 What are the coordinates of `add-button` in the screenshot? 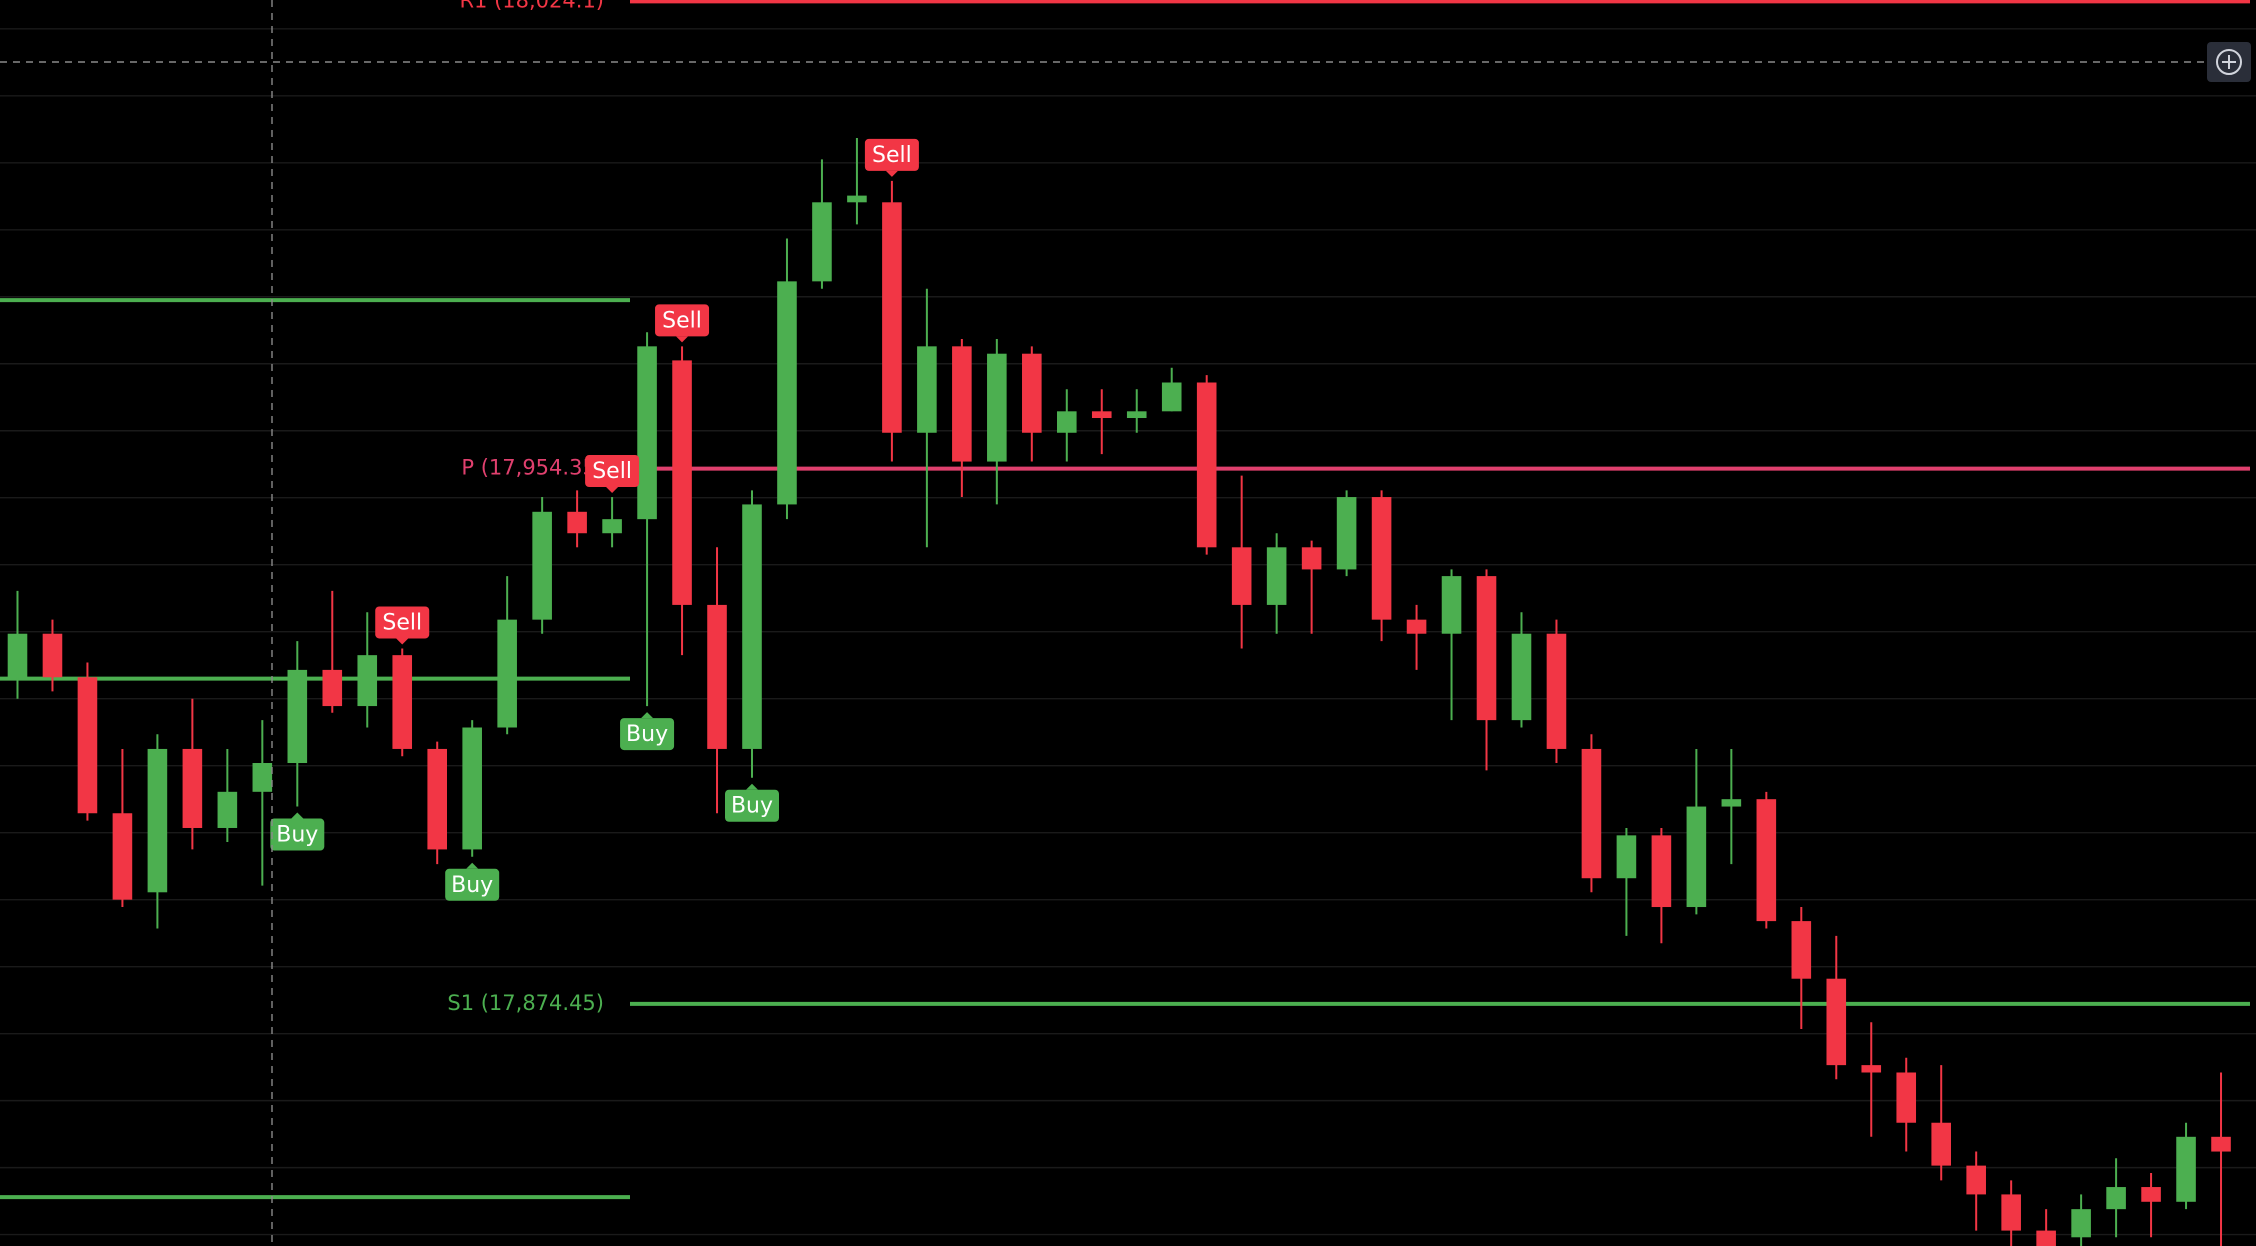 It's located at (2229, 62).